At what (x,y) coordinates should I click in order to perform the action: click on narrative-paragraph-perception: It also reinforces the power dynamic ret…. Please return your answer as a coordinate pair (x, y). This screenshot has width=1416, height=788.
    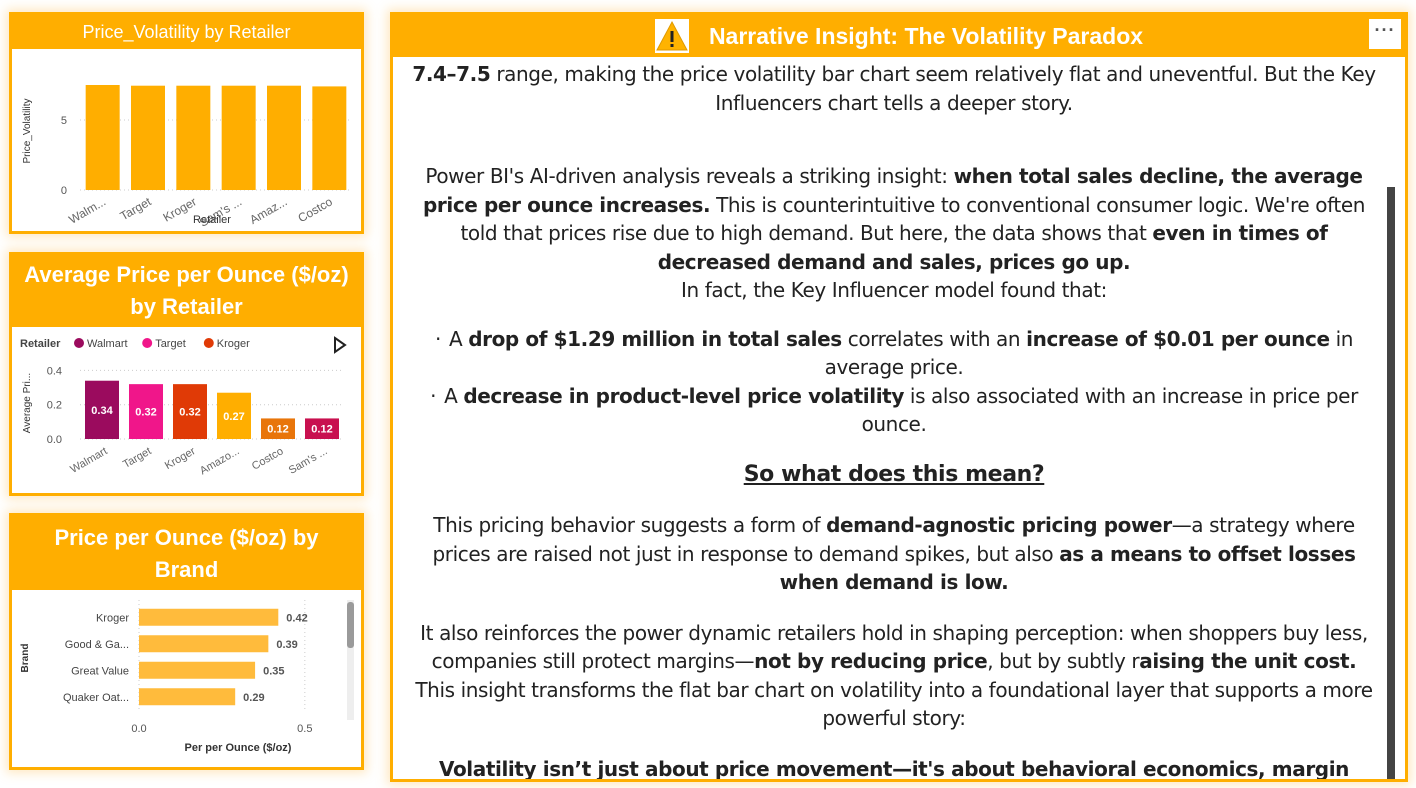
    Looking at the image, I should click on (894, 647).